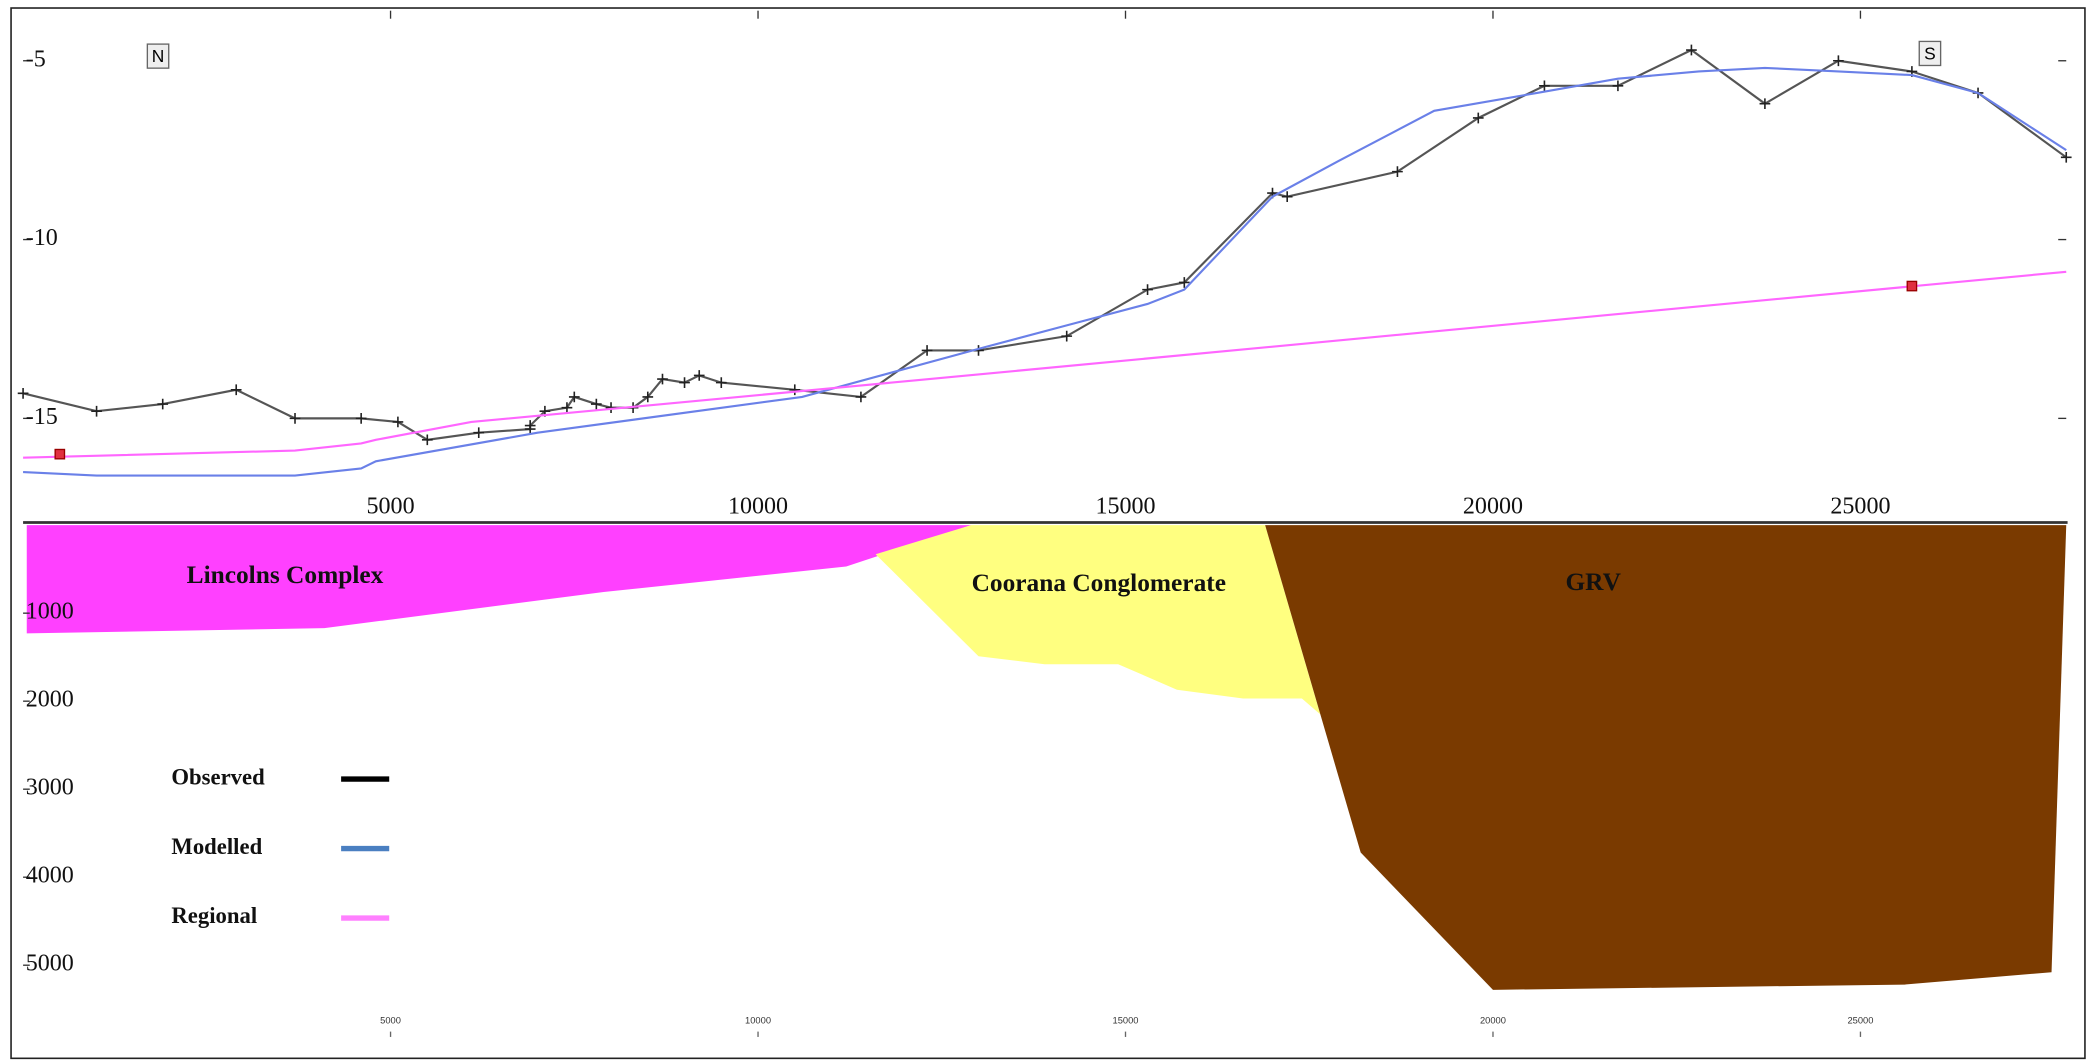 The image size is (2096, 1061). I want to click on legend-label: Modelled, so click(216, 846).